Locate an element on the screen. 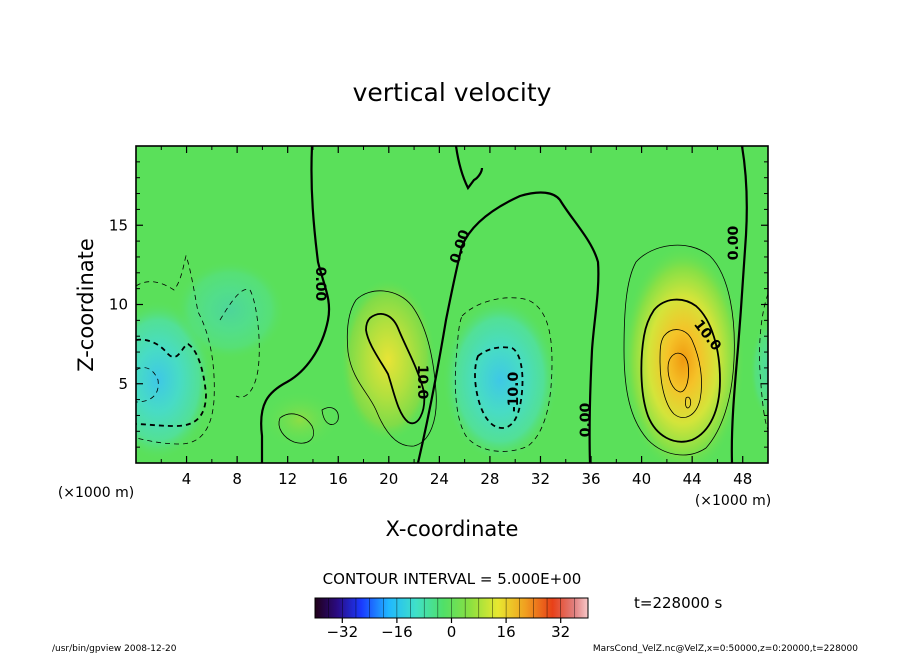  x-tick-label: 24 is located at coordinates (439, 479).